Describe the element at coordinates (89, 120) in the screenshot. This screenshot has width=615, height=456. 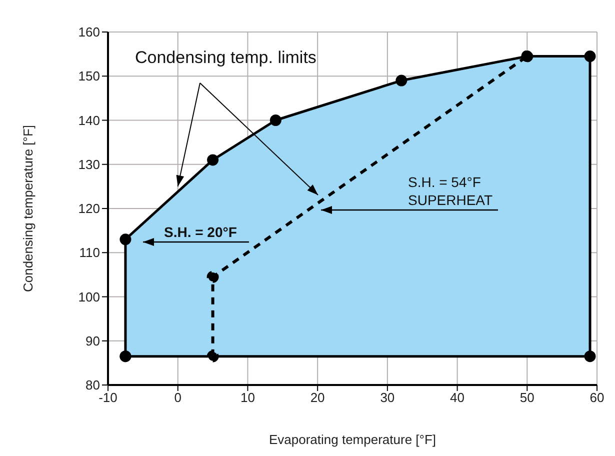
I see `y-tick-label: 140` at that location.